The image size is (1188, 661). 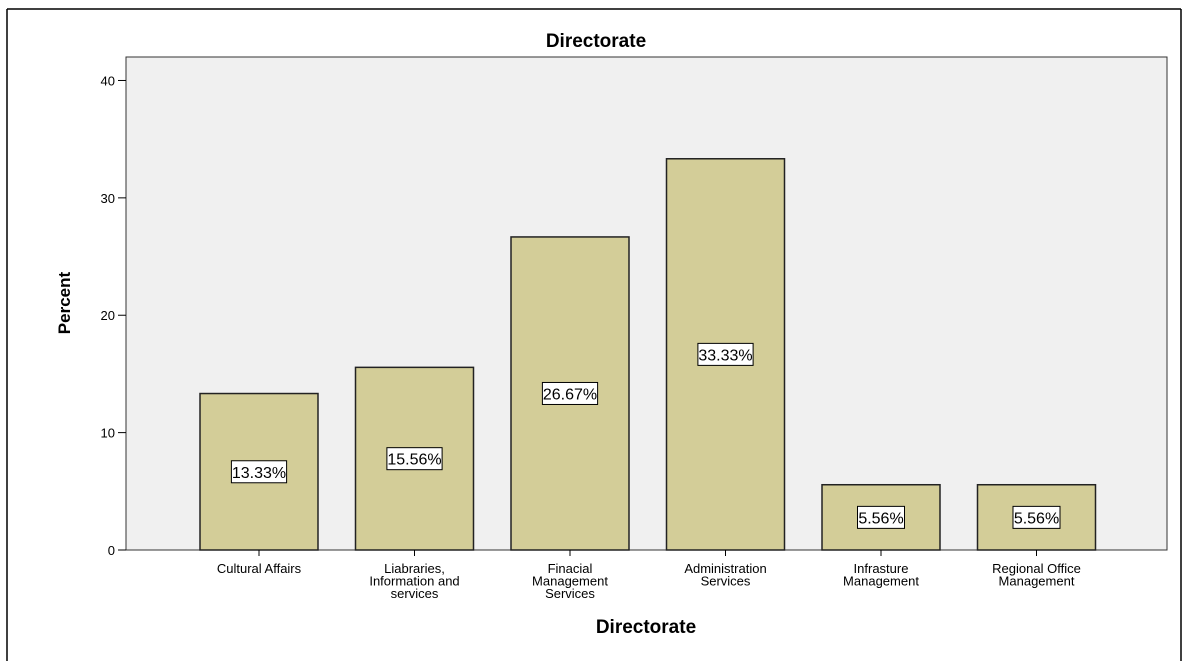 I want to click on x-tick-label-line: services, so click(x=415, y=593).